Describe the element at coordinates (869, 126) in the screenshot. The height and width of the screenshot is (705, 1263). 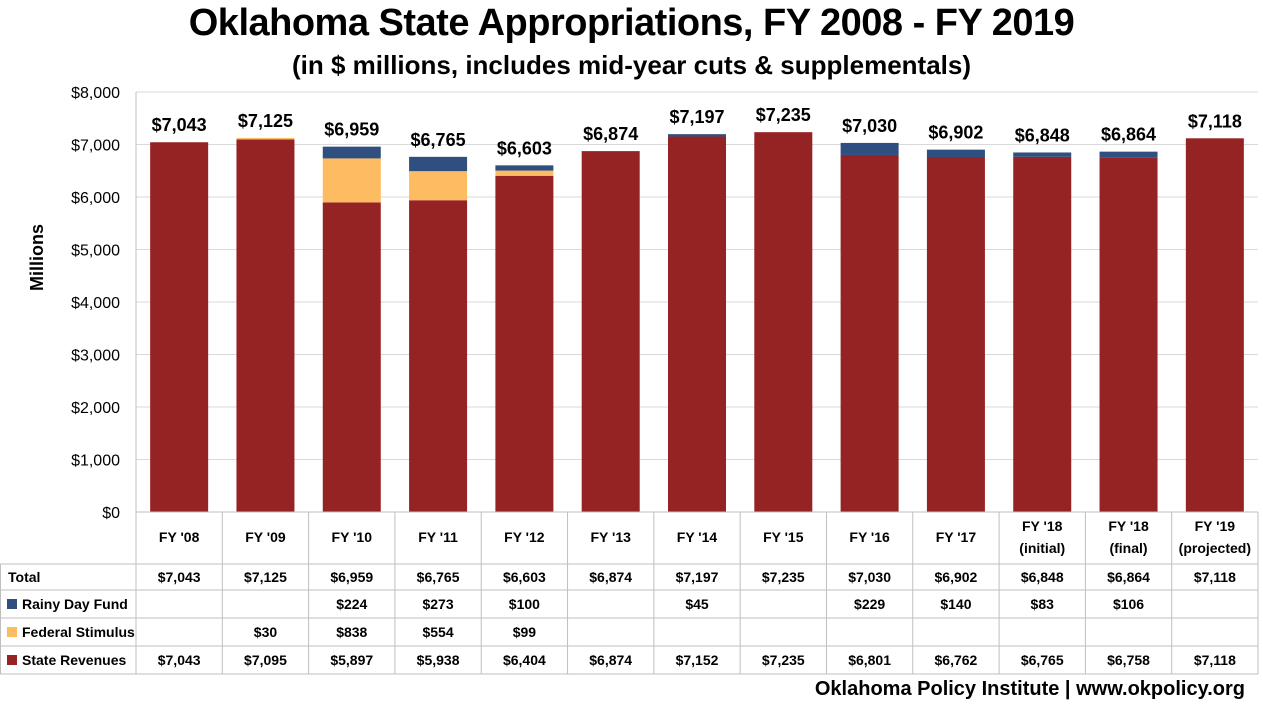
I see `total-data-label: $7,030` at that location.